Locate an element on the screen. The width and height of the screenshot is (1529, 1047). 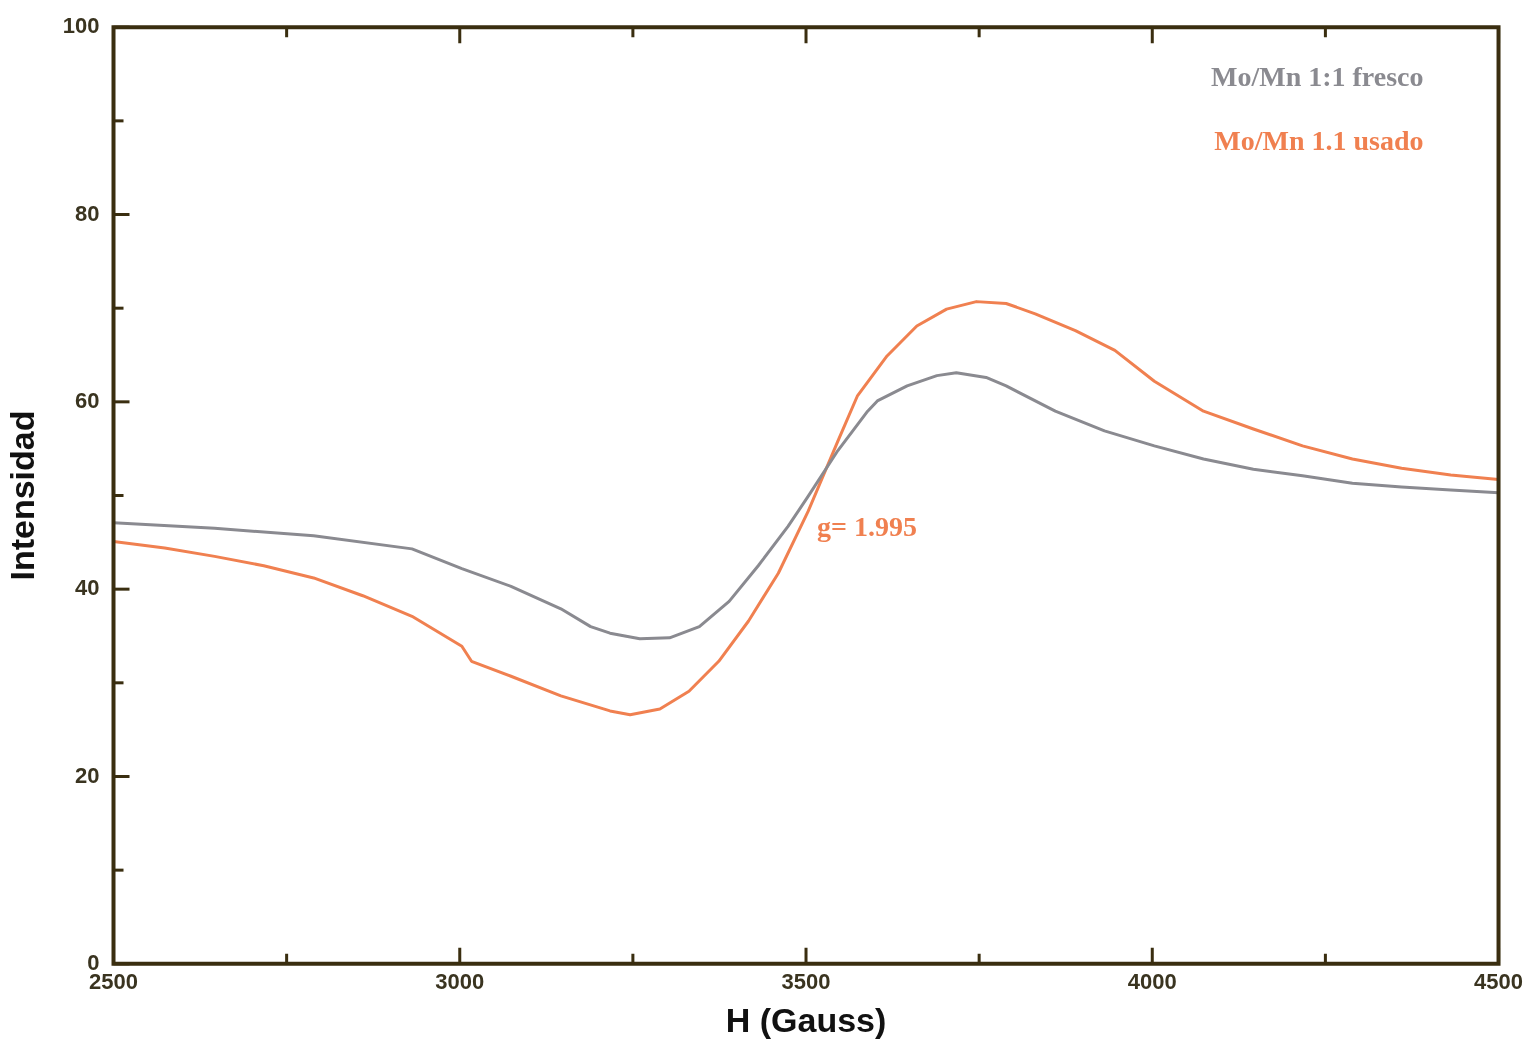
y-tick-label: 40 is located at coordinates (87, 588).